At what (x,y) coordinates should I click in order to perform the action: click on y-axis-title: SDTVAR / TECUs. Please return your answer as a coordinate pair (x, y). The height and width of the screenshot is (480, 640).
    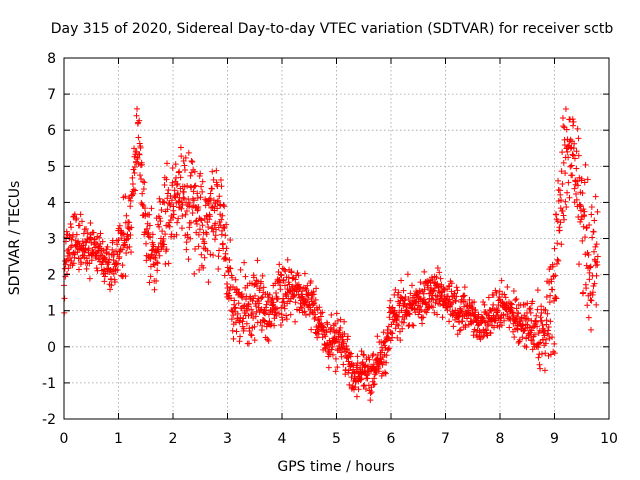
    Looking at the image, I should click on (15, 238).